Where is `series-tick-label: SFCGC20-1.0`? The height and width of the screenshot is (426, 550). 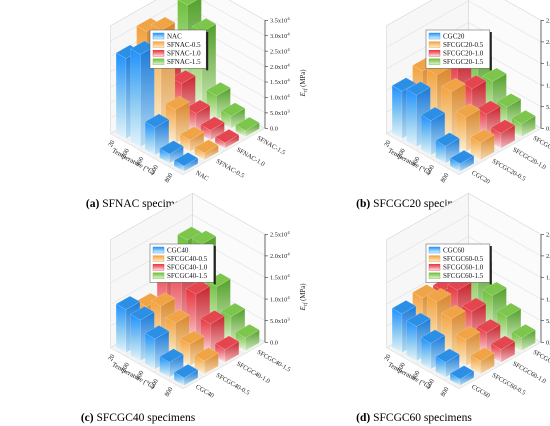 series-tick-label: SFCGC20-1.0 is located at coordinates (529, 158).